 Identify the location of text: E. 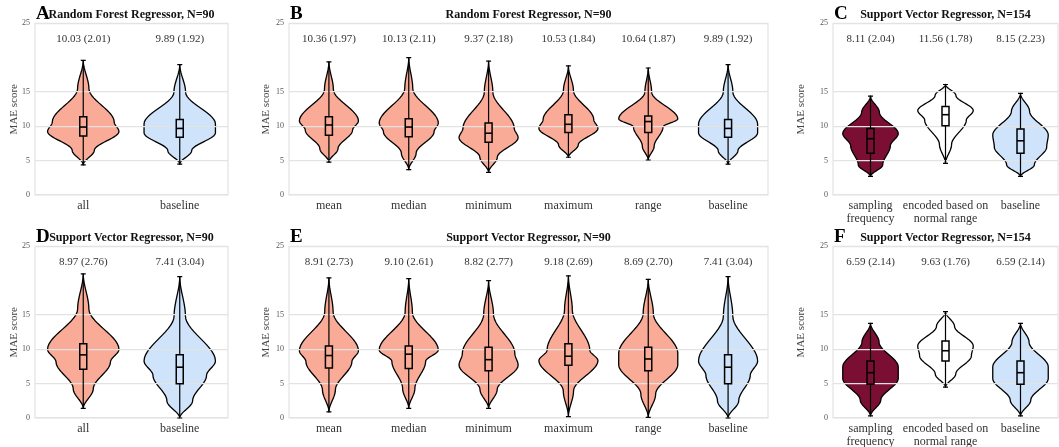
(296, 236).